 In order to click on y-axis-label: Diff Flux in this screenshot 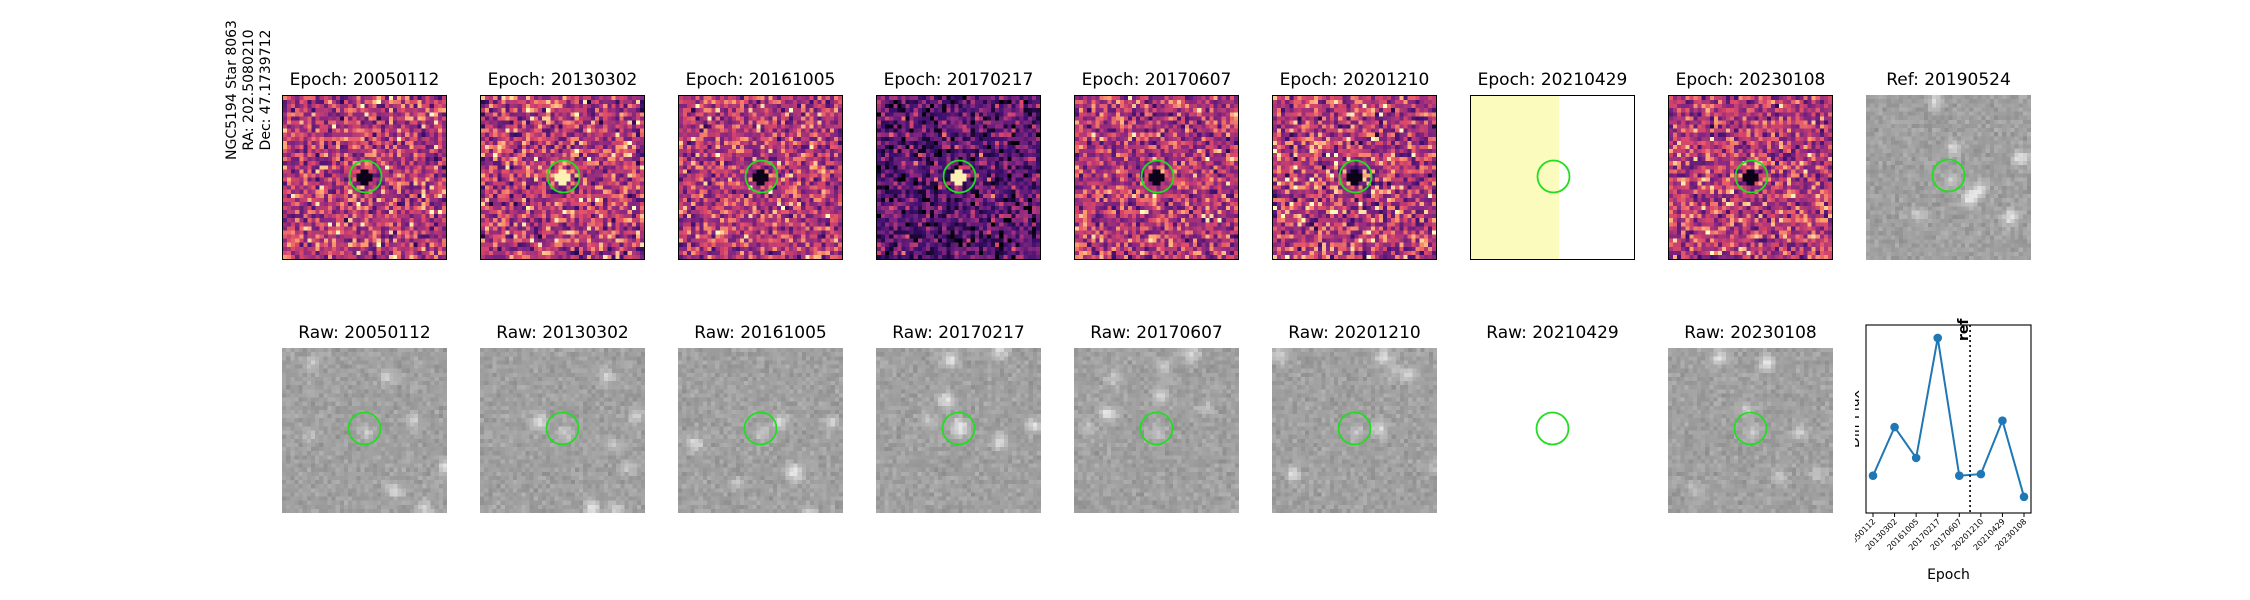, I will do `click(1859, 419)`.